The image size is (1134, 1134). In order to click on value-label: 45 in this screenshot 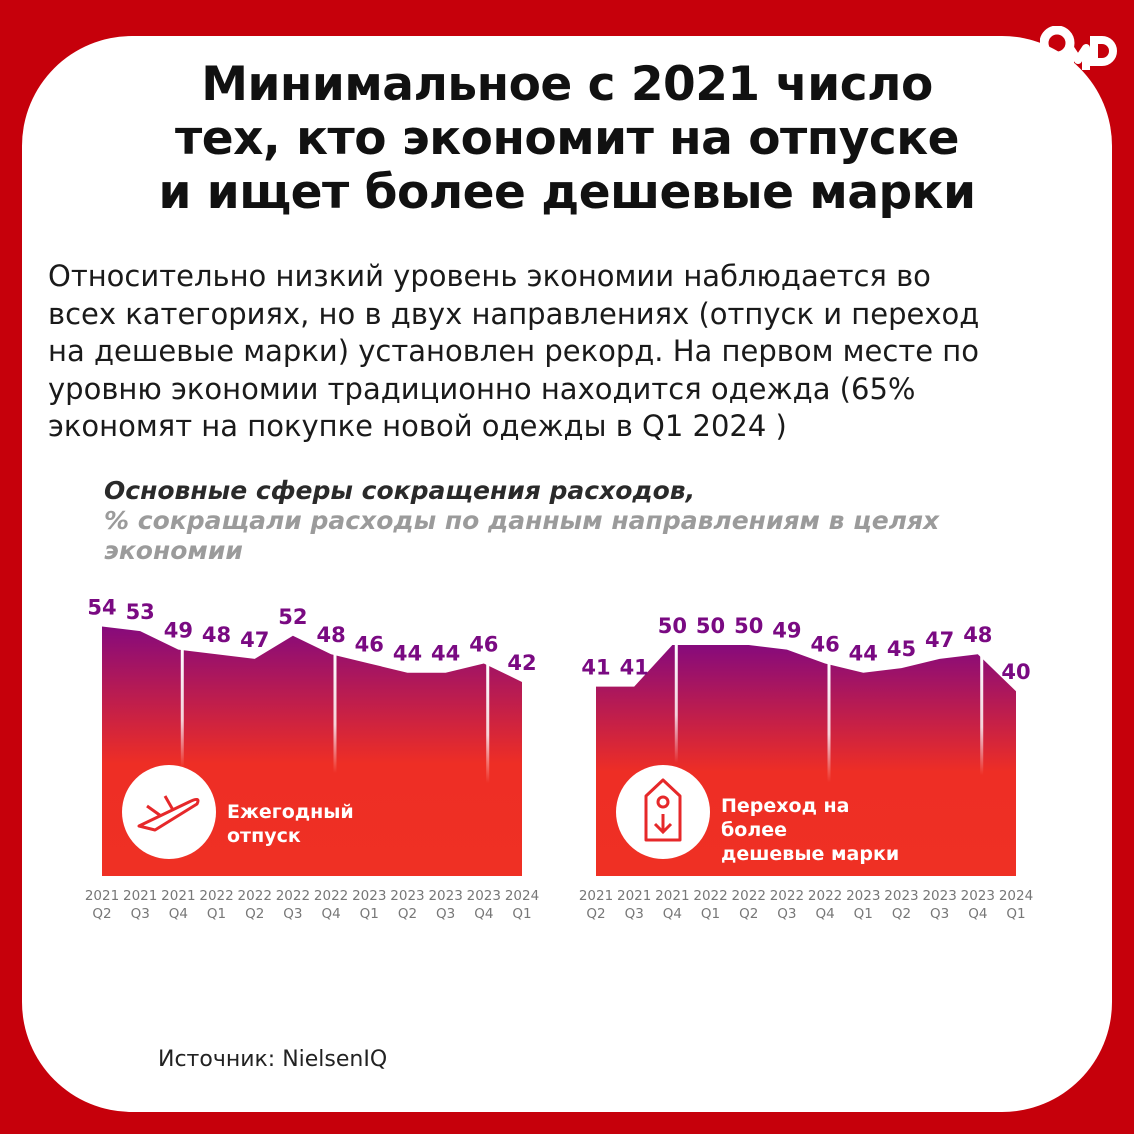, I will do `click(901, 649)`.